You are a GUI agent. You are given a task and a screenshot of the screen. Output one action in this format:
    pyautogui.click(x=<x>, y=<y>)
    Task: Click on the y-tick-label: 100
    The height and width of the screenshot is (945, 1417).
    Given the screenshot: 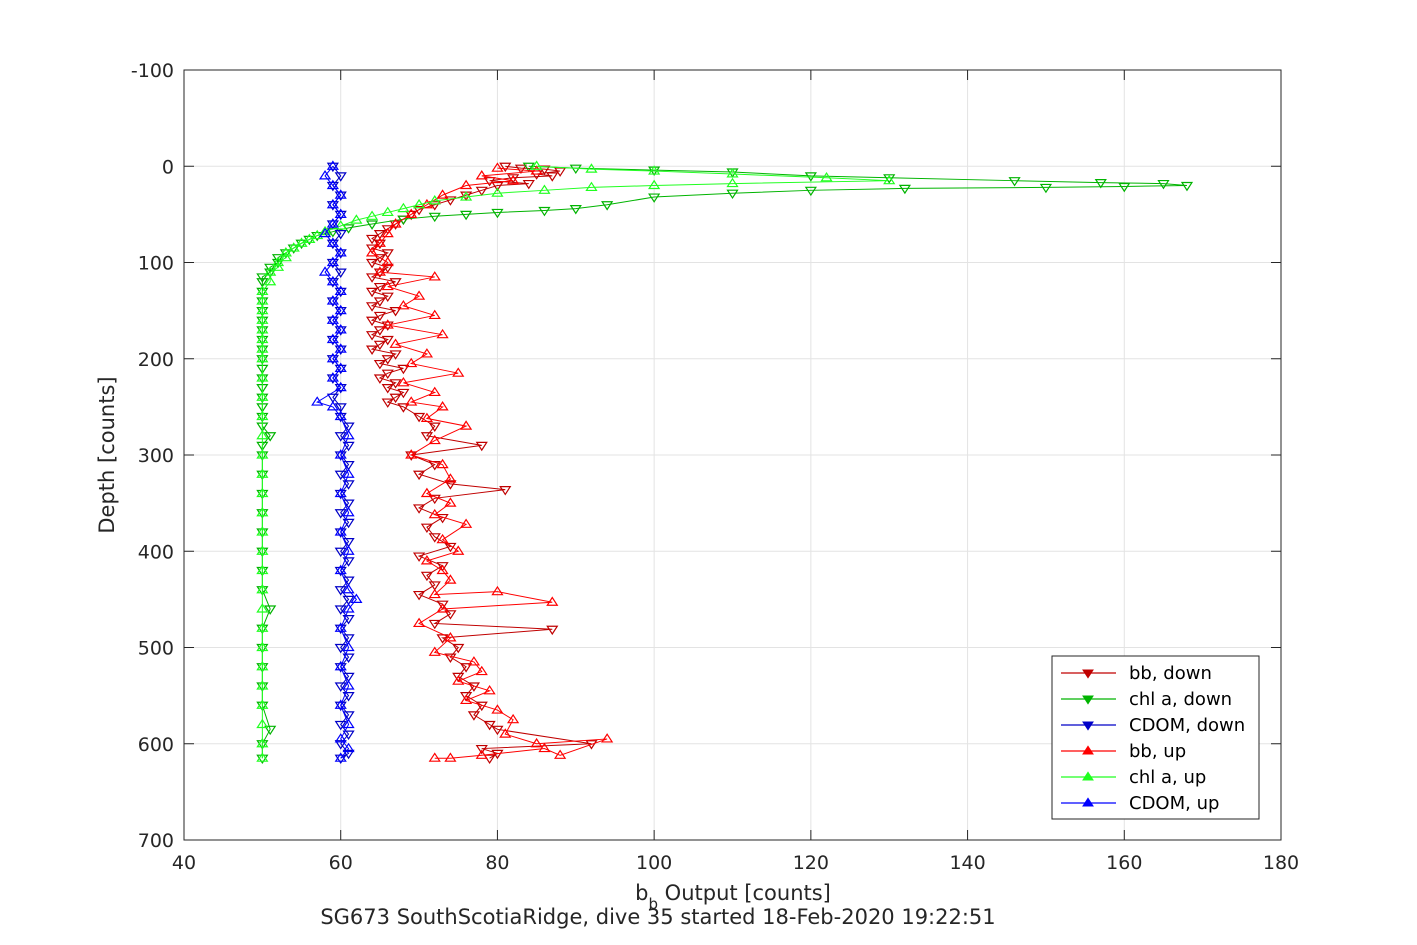 What is the action you would take?
    pyautogui.click(x=156, y=264)
    